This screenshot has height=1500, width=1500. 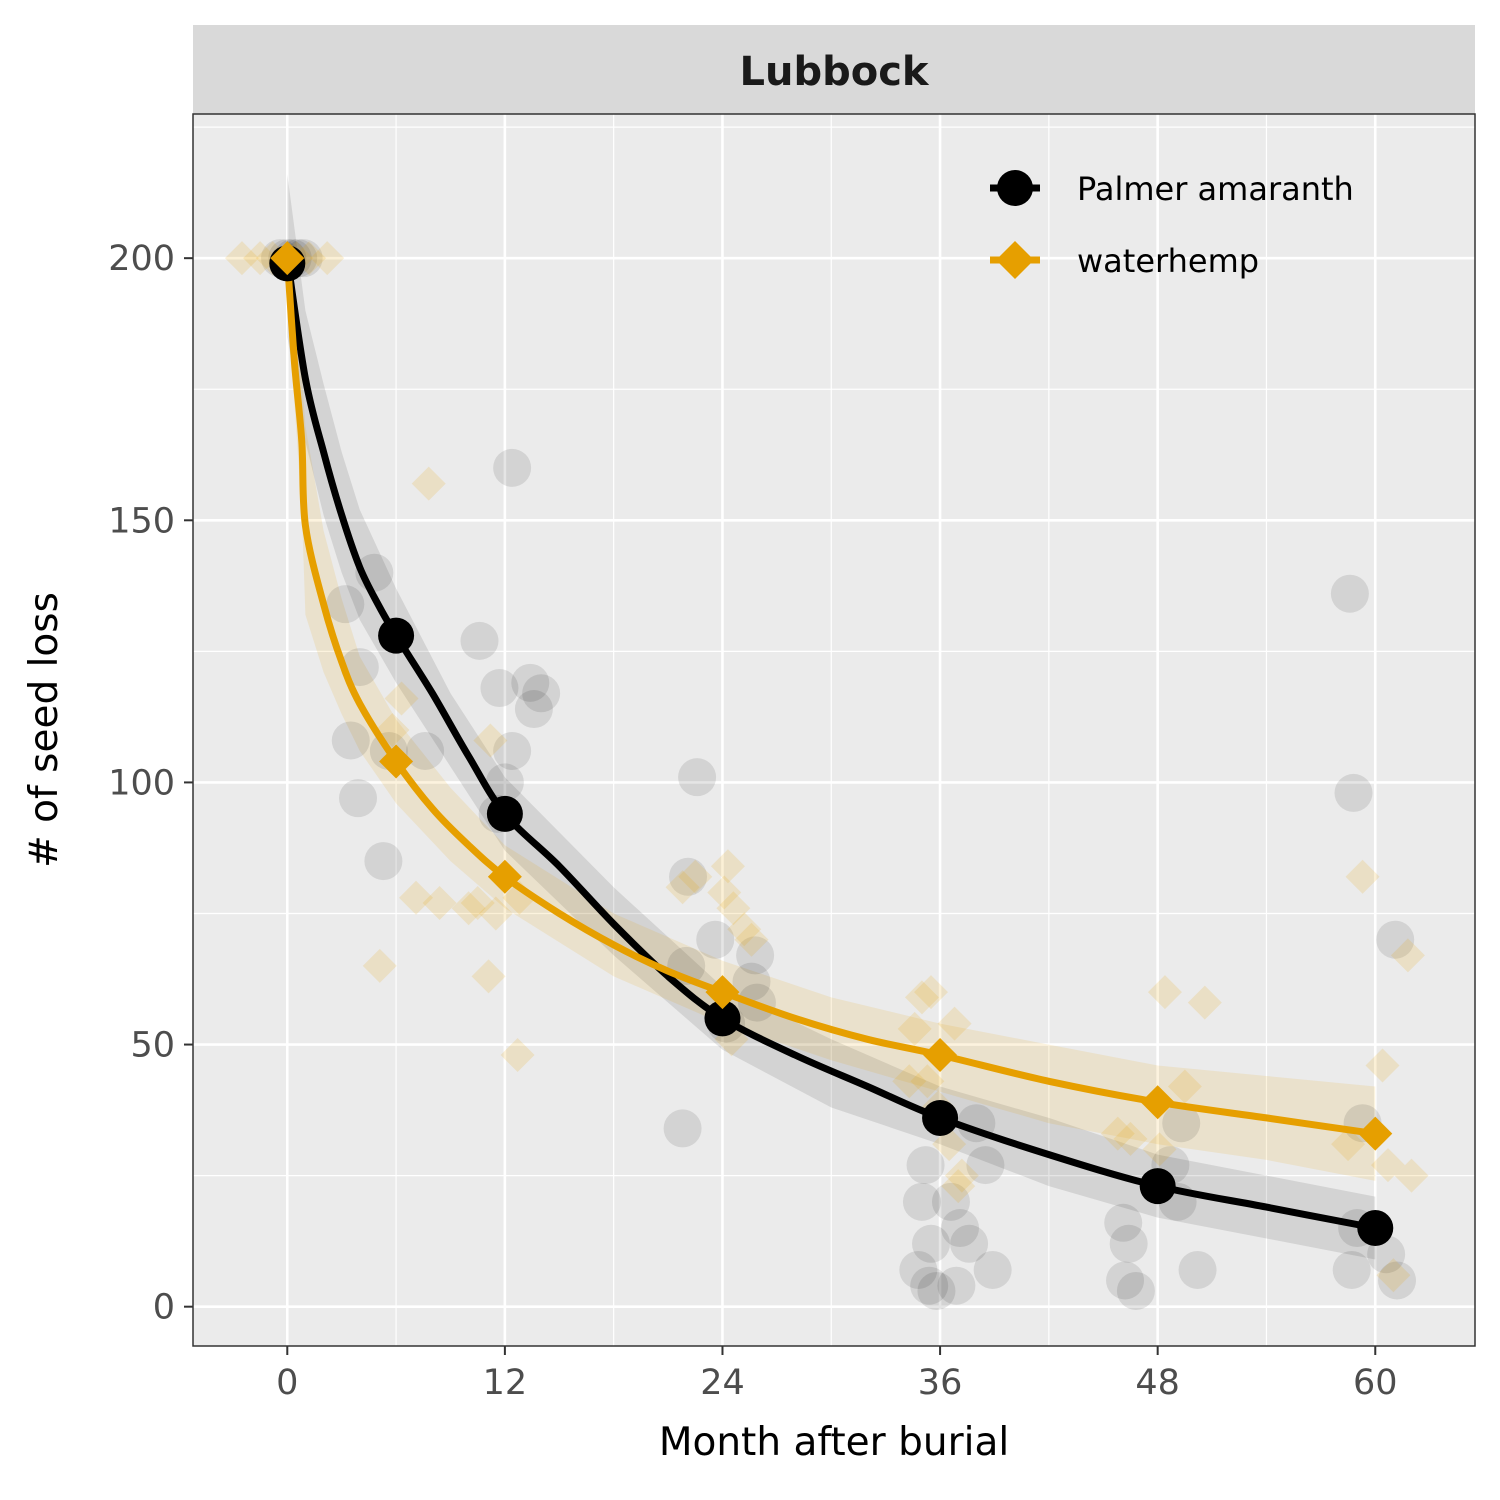 What do you see at coordinates (141, 259) in the screenshot?
I see `y-tick-label: 200` at bounding box center [141, 259].